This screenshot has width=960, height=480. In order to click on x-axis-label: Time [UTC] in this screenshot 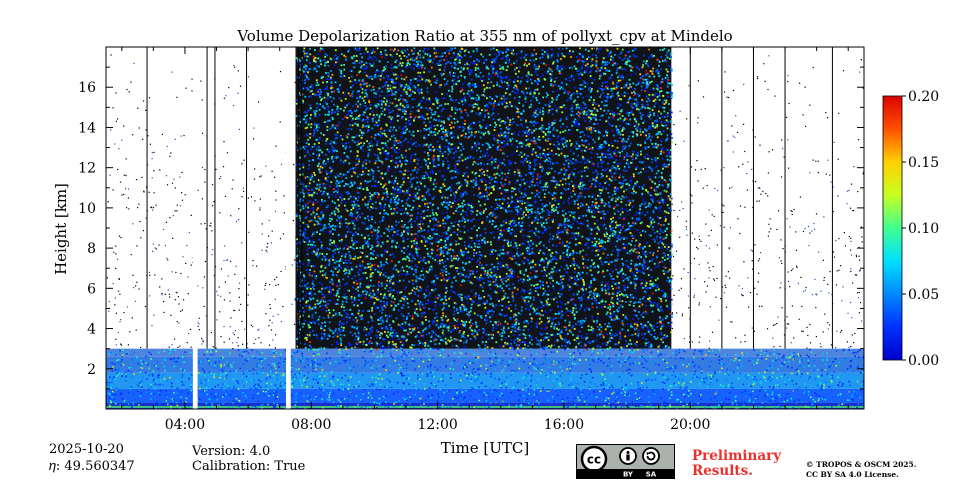, I will do `click(485, 448)`.